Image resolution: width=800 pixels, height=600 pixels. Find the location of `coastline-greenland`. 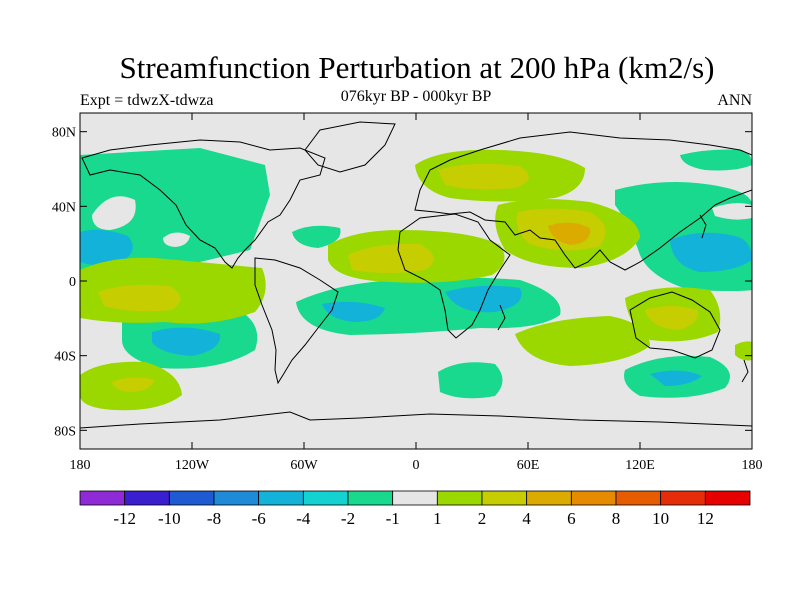

coastline-greenland is located at coordinates (350, 147).